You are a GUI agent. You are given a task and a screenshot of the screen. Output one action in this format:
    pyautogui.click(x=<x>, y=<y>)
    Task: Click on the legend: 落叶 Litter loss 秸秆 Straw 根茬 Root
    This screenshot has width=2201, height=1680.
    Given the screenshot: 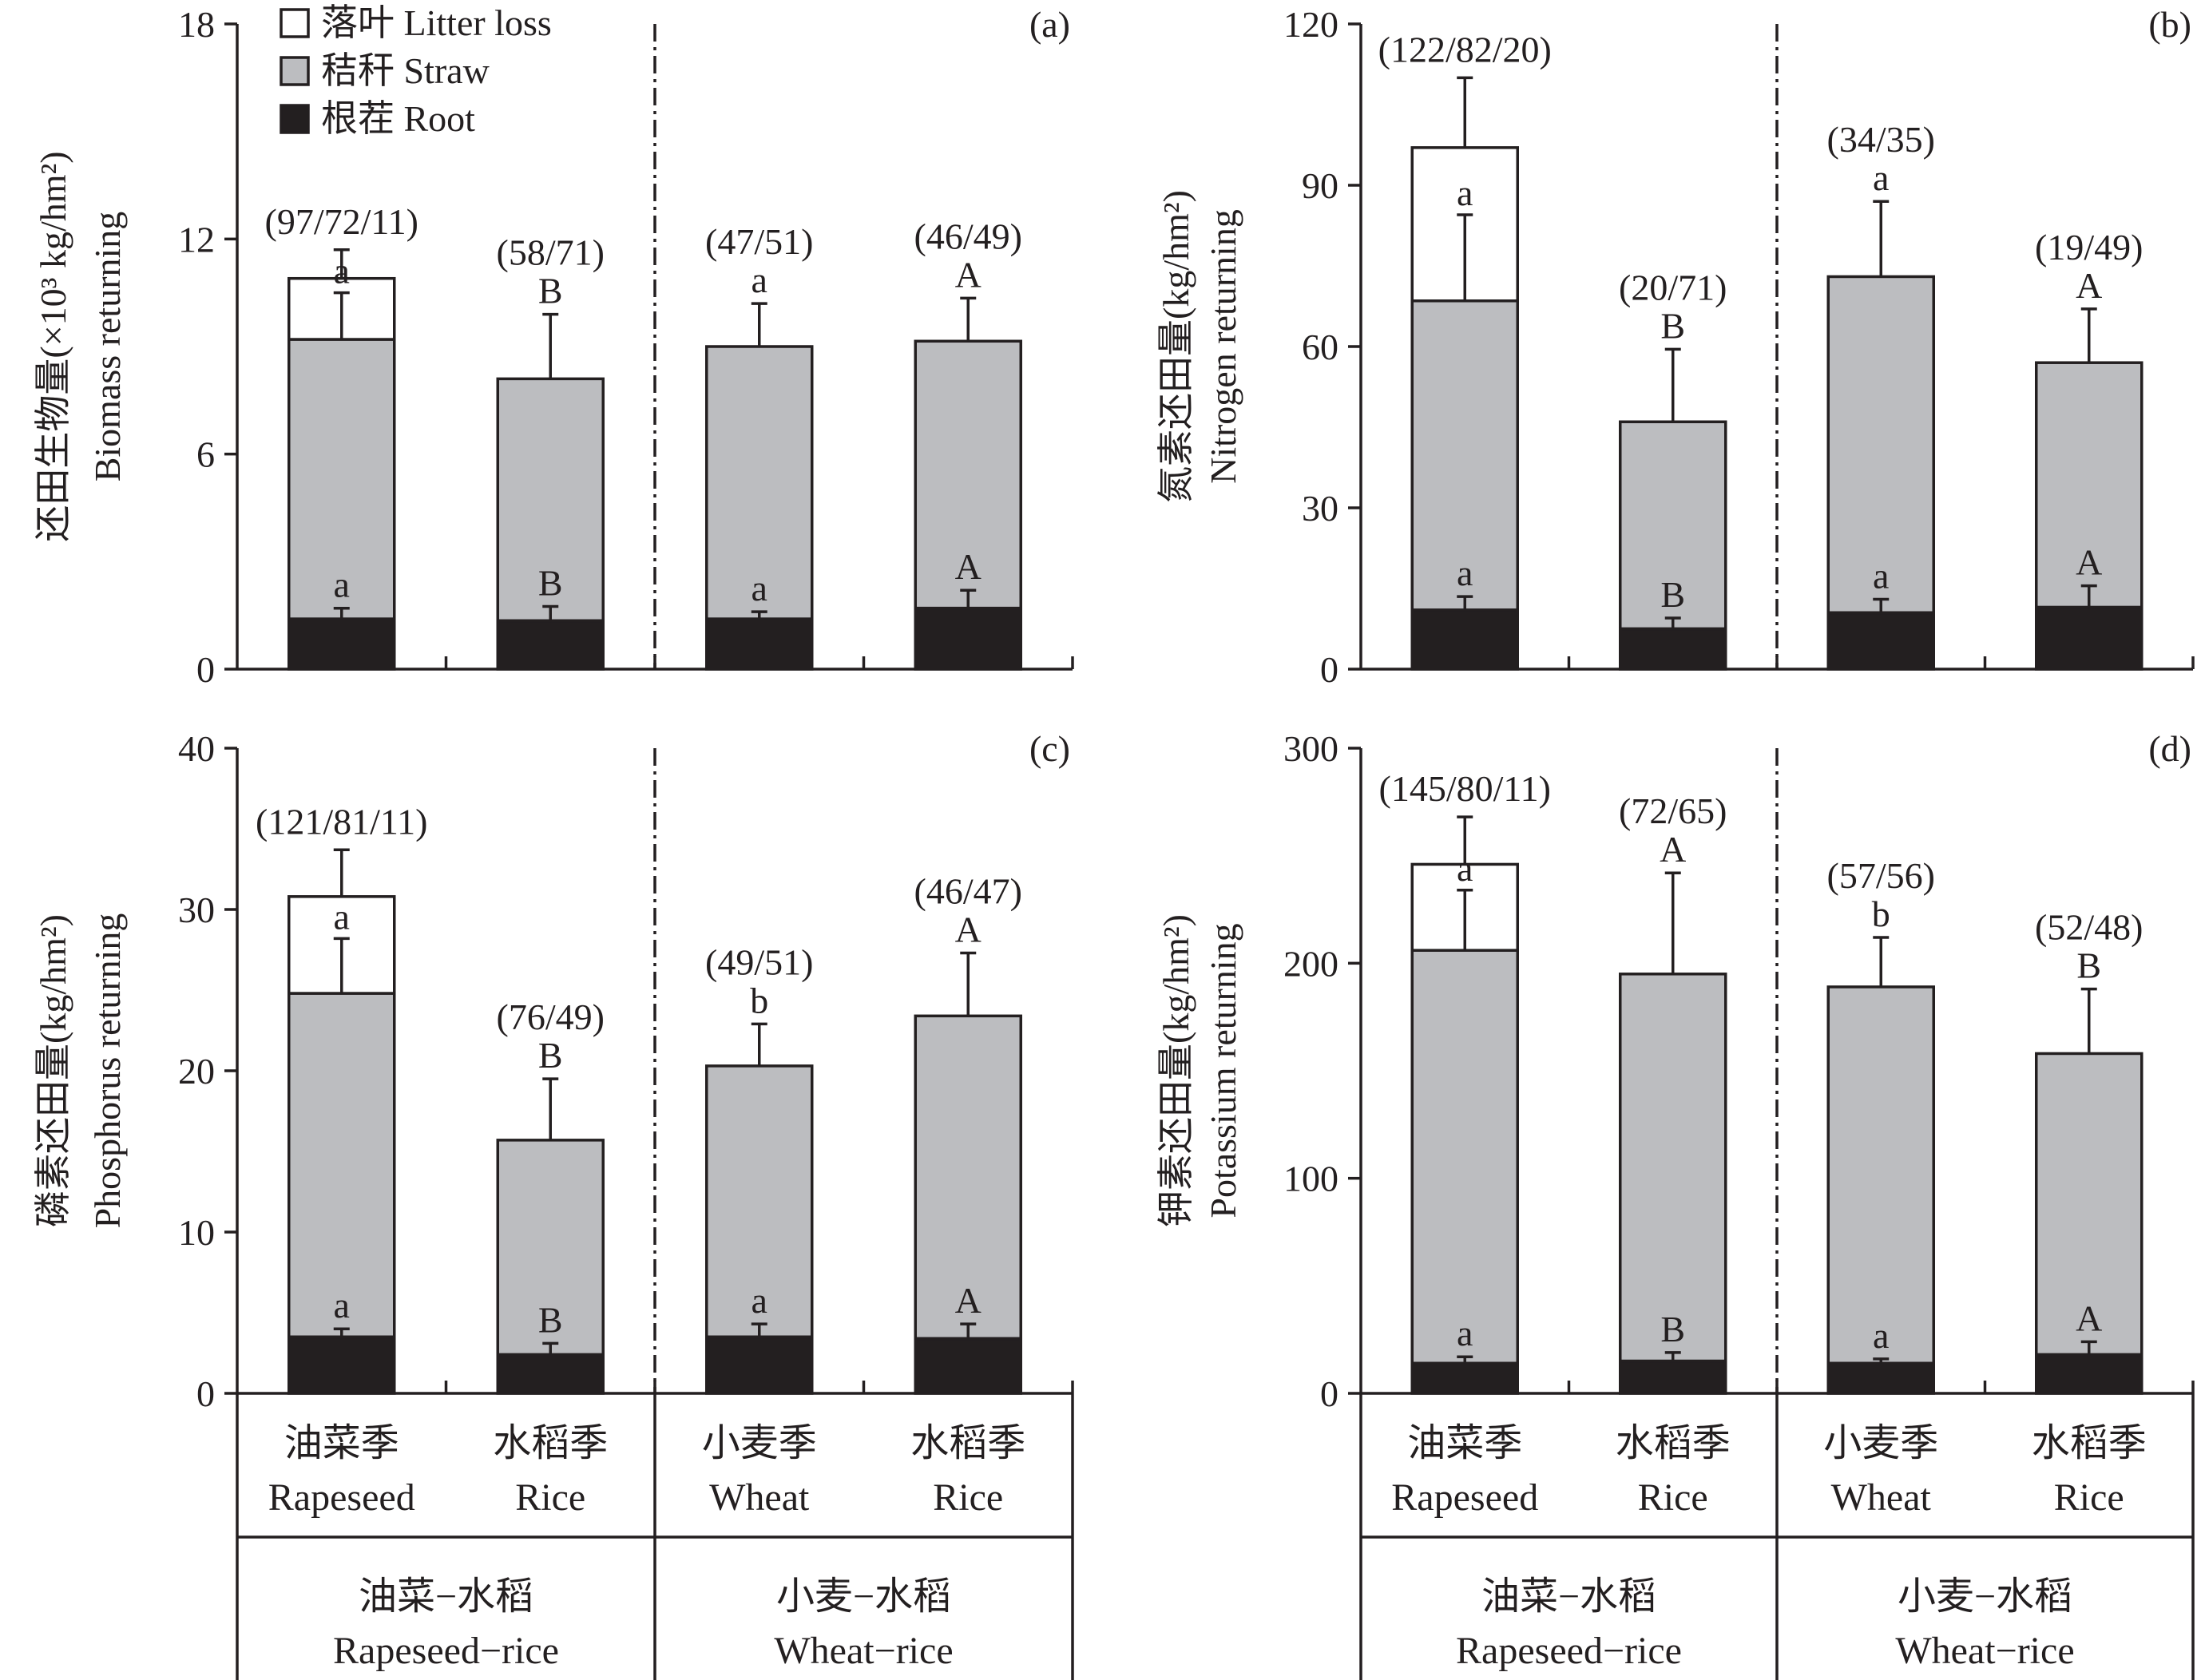 What is the action you would take?
    pyautogui.click(x=416, y=70)
    